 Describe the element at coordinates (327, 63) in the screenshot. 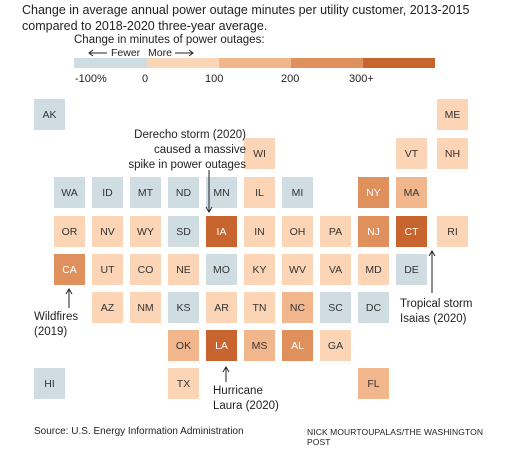

I see `legend-swatch-mid` at that location.